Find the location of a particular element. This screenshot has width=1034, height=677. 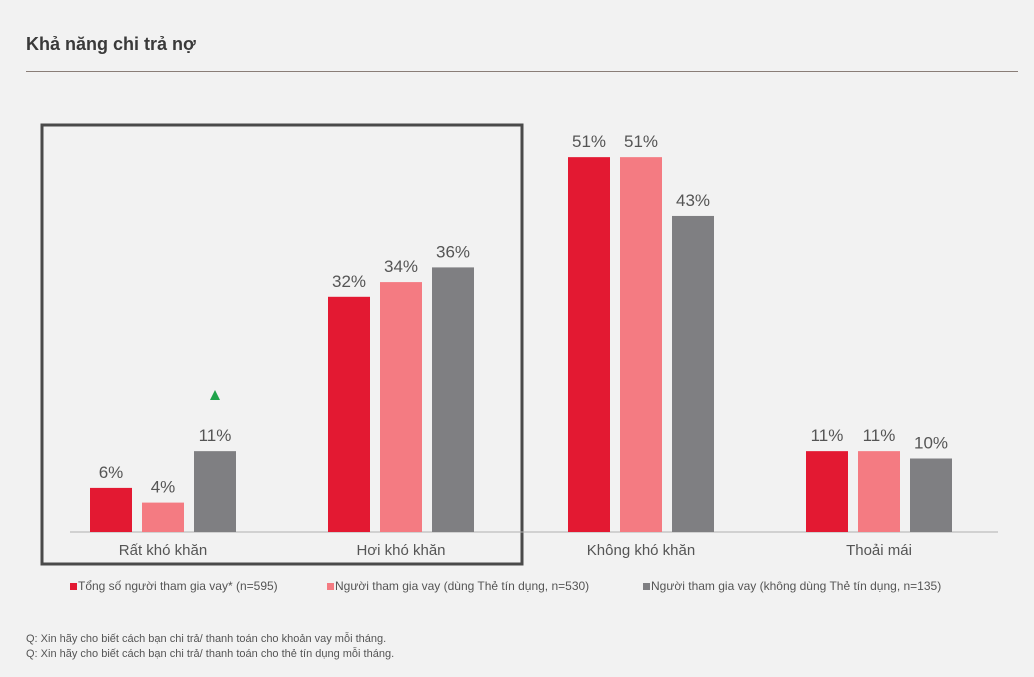

data-label-2-4: 11% is located at coordinates (879, 435).